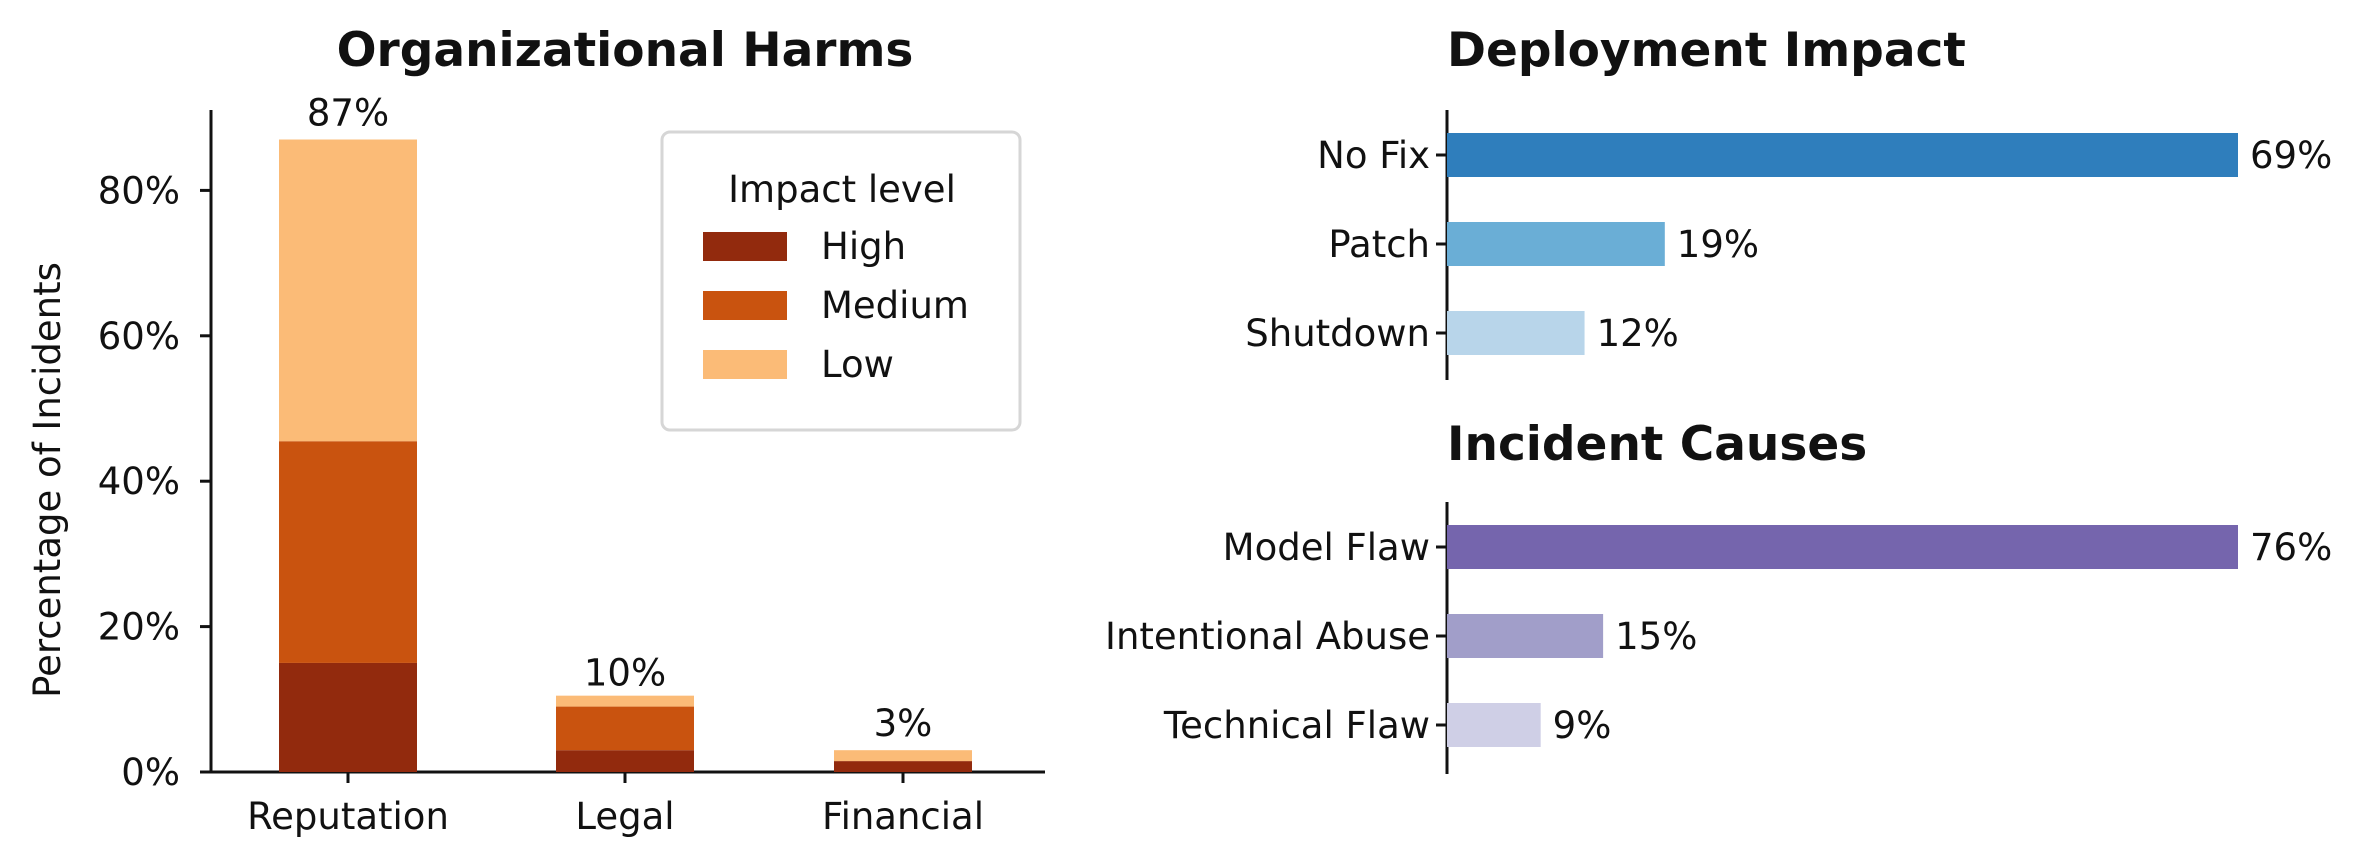  I want to click on value-label: 69%, so click(2291, 155).